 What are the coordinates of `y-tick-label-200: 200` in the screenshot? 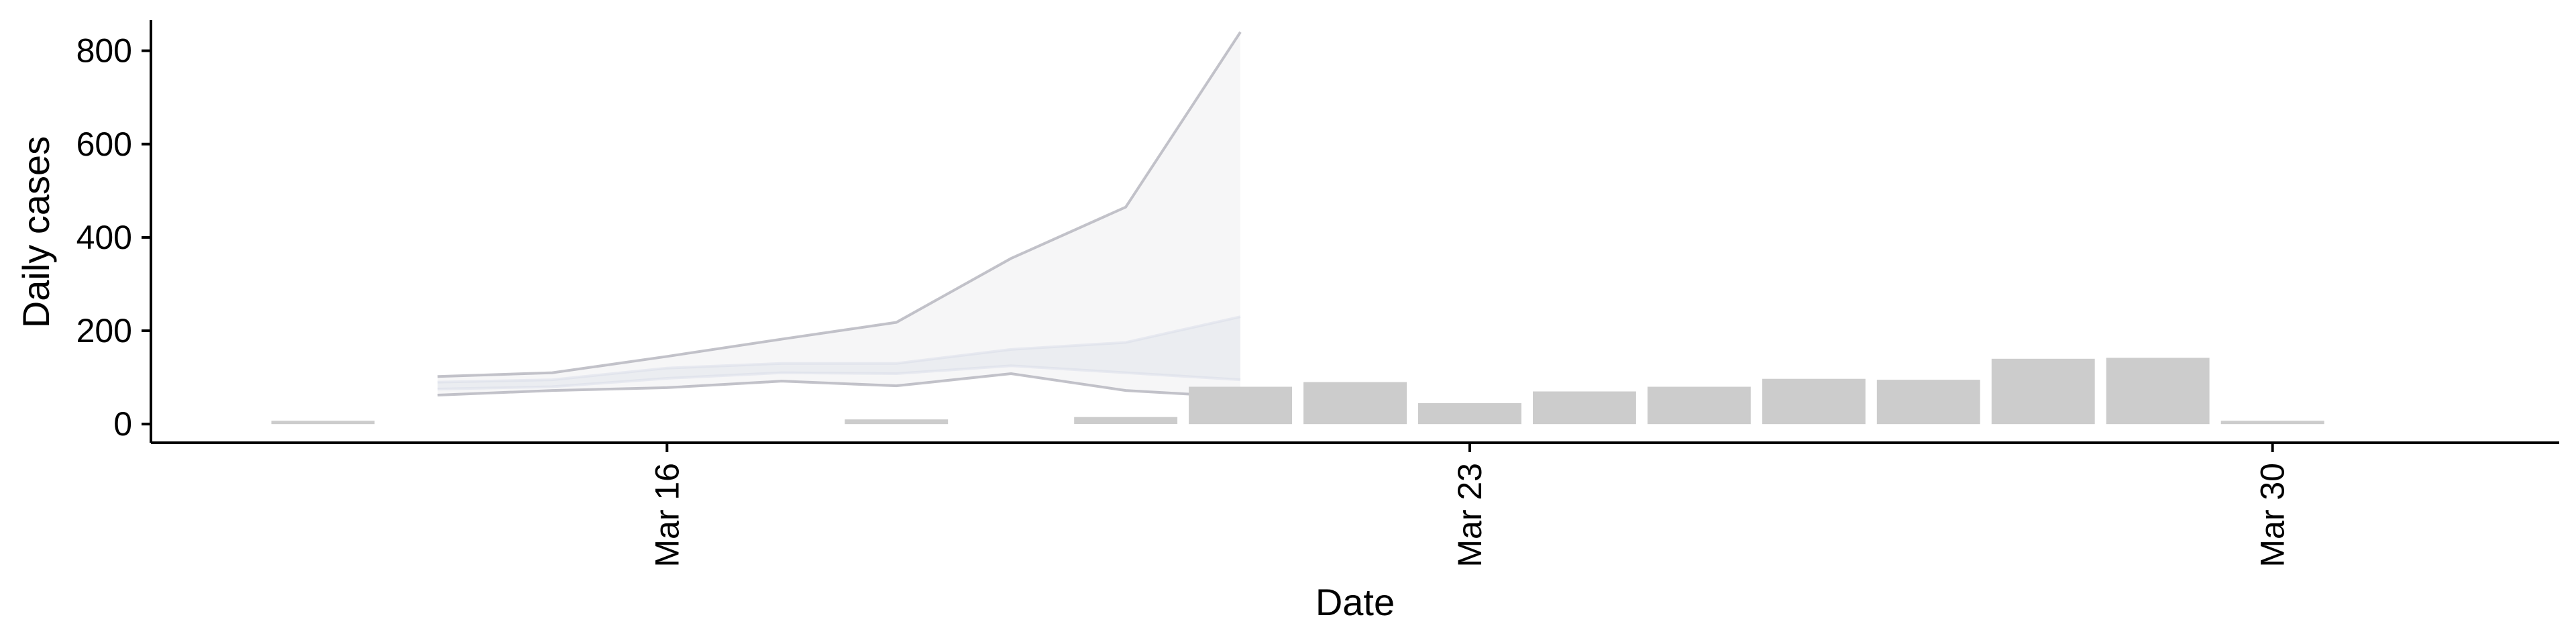 It's located at (104, 331).